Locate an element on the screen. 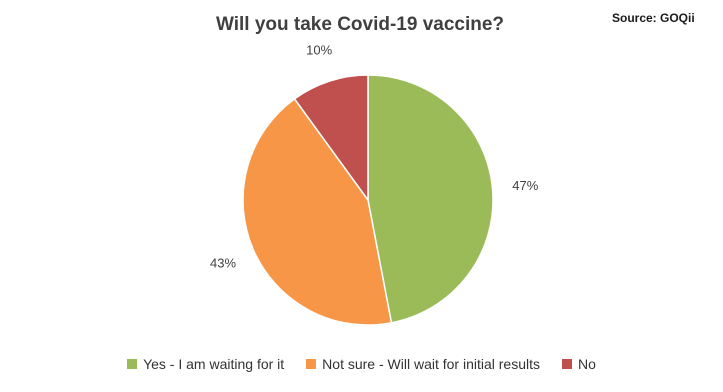 This screenshot has width=723, height=392. legend-item-yes: Yes - I am waiting for it is located at coordinates (205, 364).